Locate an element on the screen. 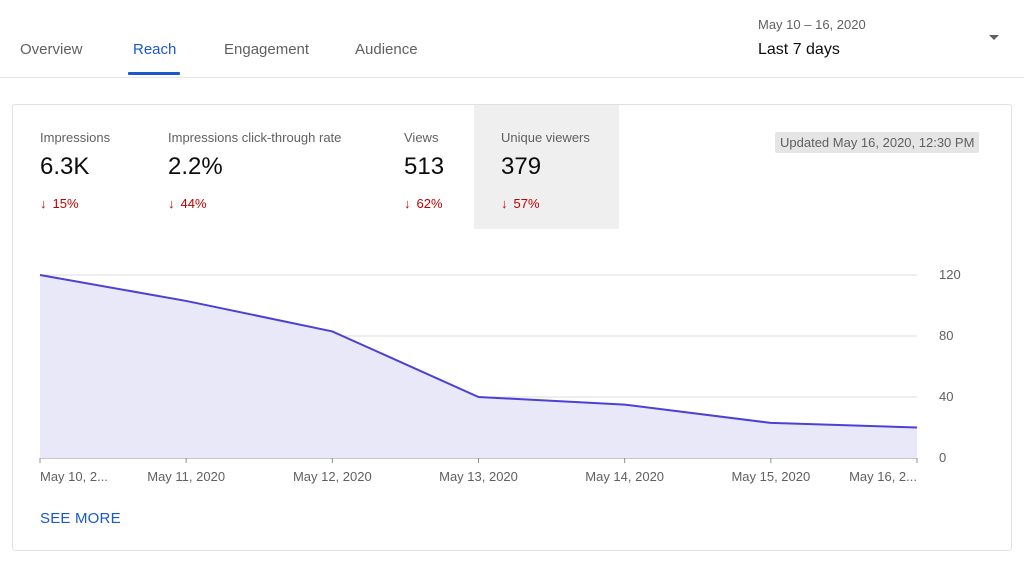 This screenshot has height=565, width=1024. y-tick-label: 0 is located at coordinates (942, 457).